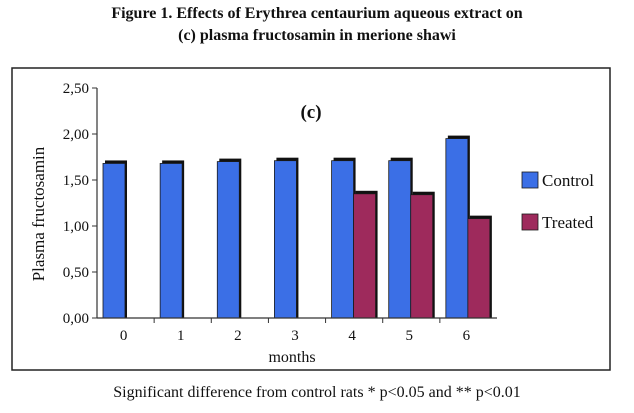 This screenshot has width=634, height=413. I want to click on y-axis-label: Plasma fructosamin, so click(38, 213).